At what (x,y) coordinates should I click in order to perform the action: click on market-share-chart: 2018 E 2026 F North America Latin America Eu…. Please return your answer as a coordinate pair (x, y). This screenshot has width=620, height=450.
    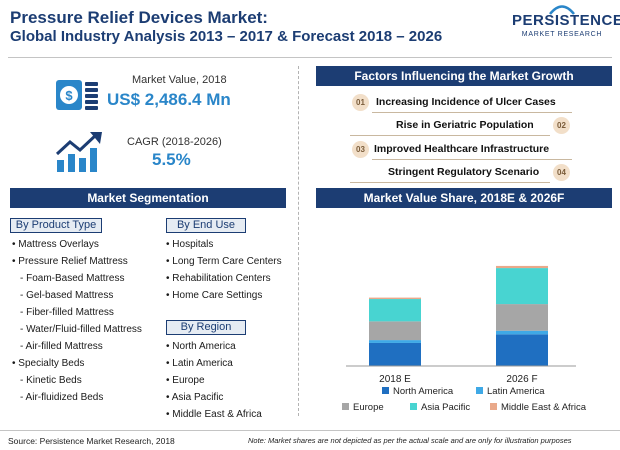
    Looking at the image, I should click on (464, 339).